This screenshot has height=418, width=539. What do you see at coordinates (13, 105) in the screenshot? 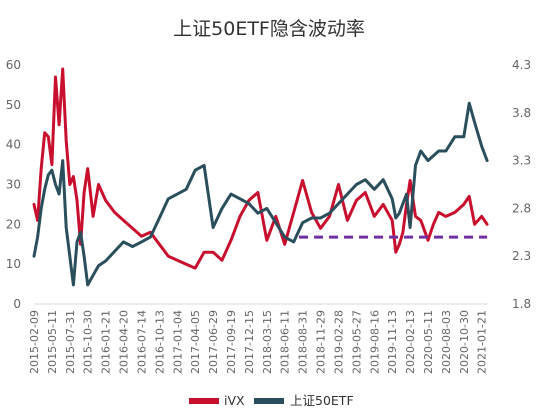
I see `y-left-tick-label: 50` at bounding box center [13, 105].